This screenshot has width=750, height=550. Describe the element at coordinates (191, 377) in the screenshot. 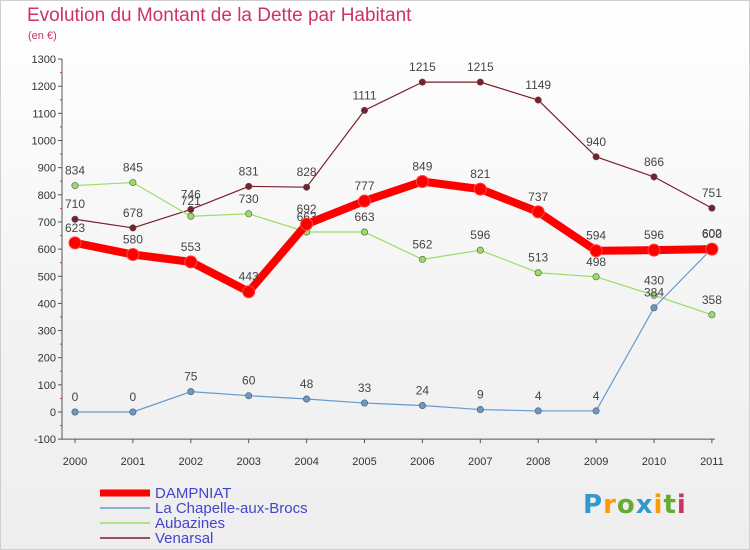

I see `data-label-la-chapelle-aux-brocs: 75` at that location.